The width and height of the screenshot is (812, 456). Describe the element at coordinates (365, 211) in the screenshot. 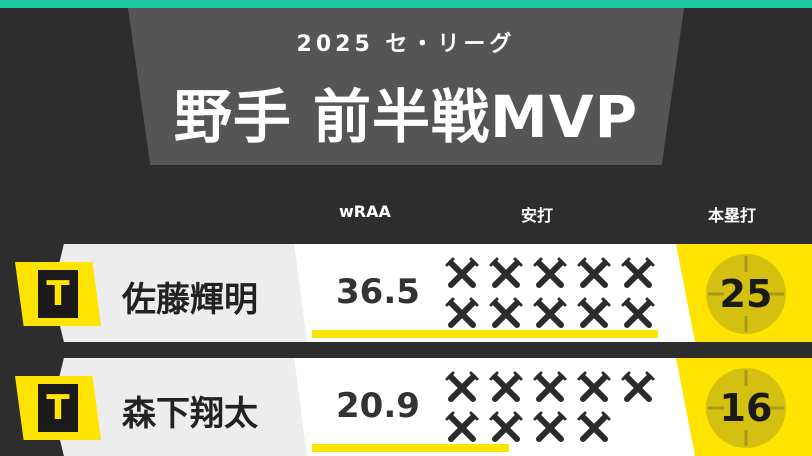

I see `column-header-wraa: wRAA` at that location.